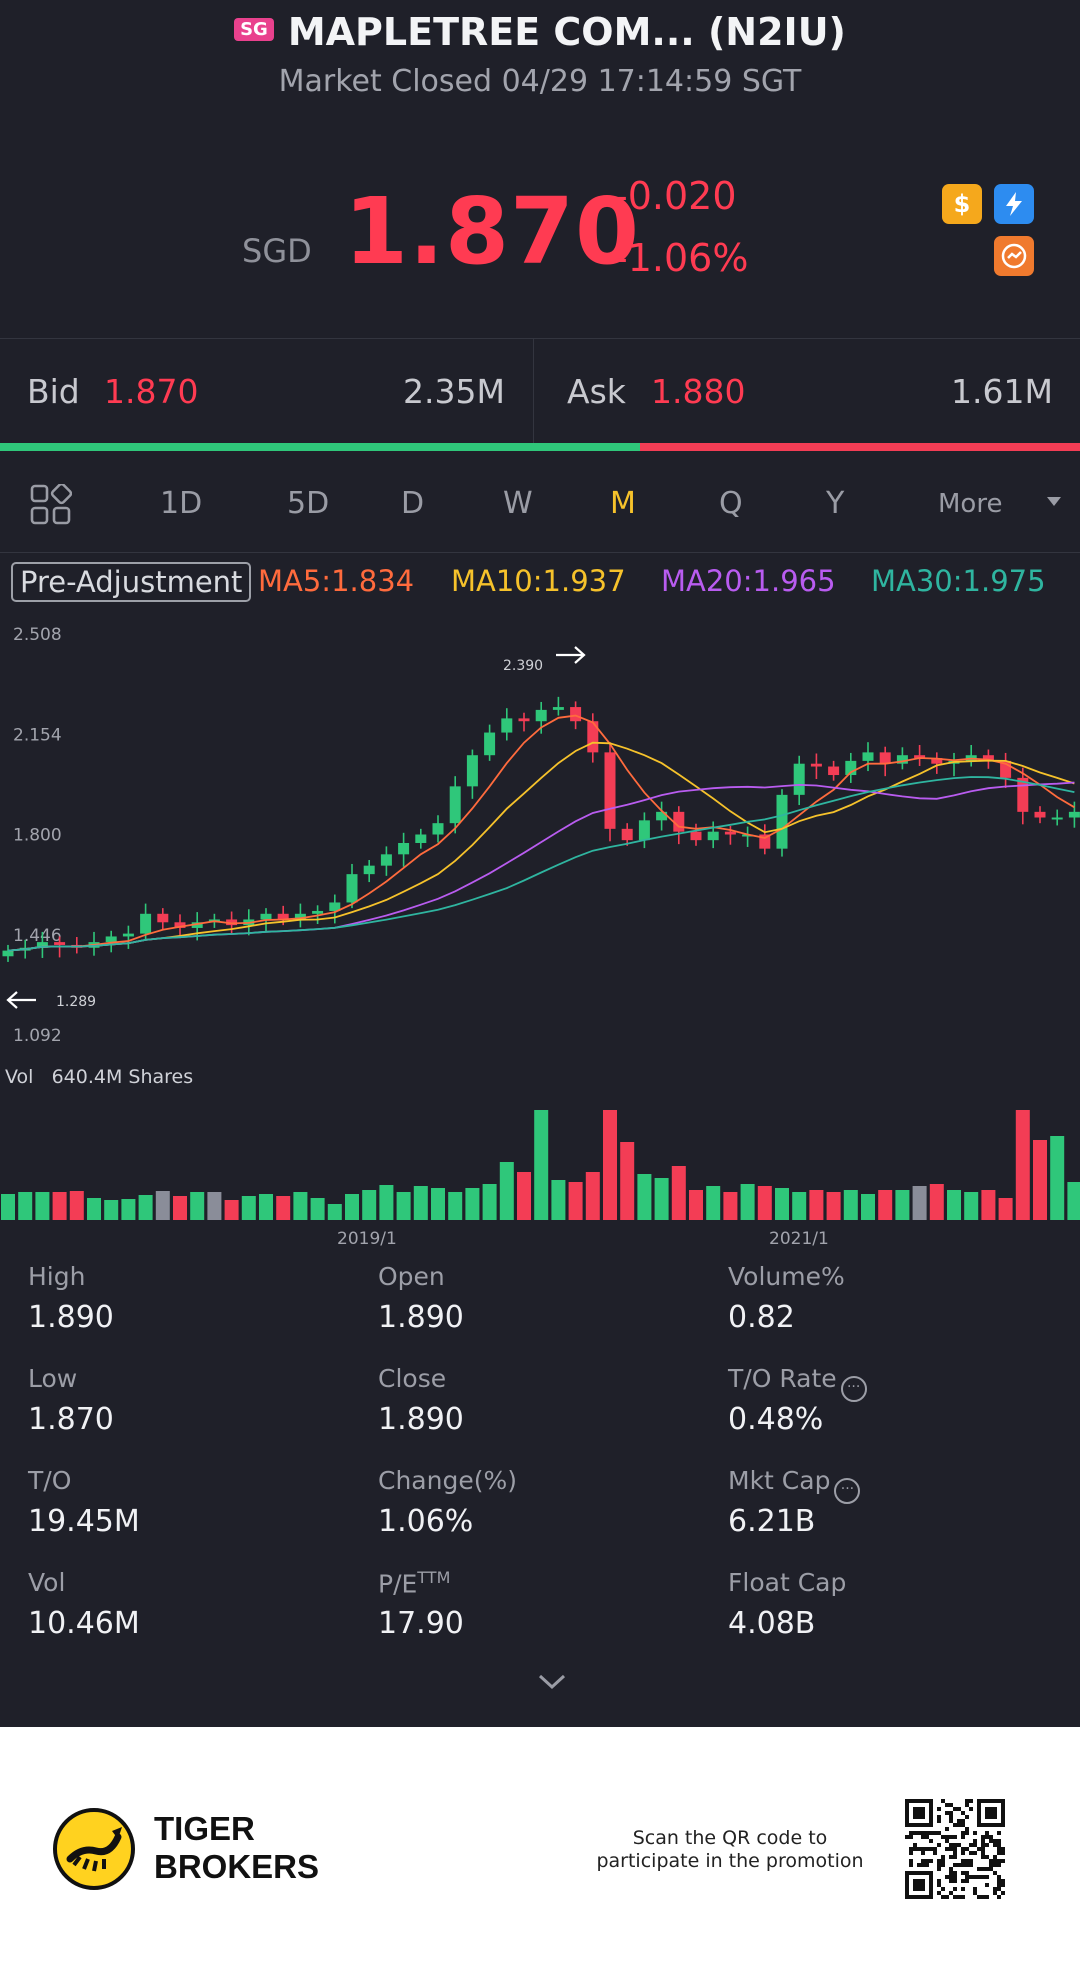 The image size is (1080, 1968). I want to click on stat-value: 1.890, so click(421, 1317).